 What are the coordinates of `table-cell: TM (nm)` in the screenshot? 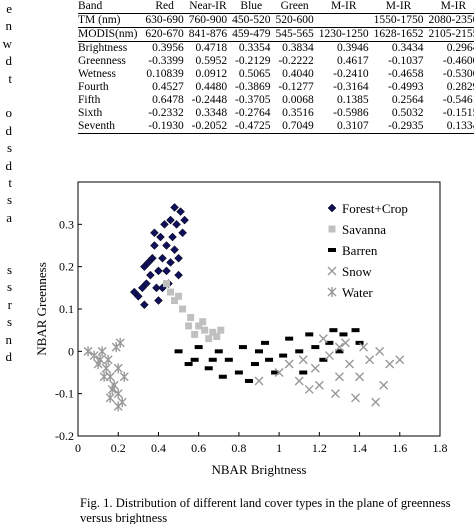 It's located at (112, 20).